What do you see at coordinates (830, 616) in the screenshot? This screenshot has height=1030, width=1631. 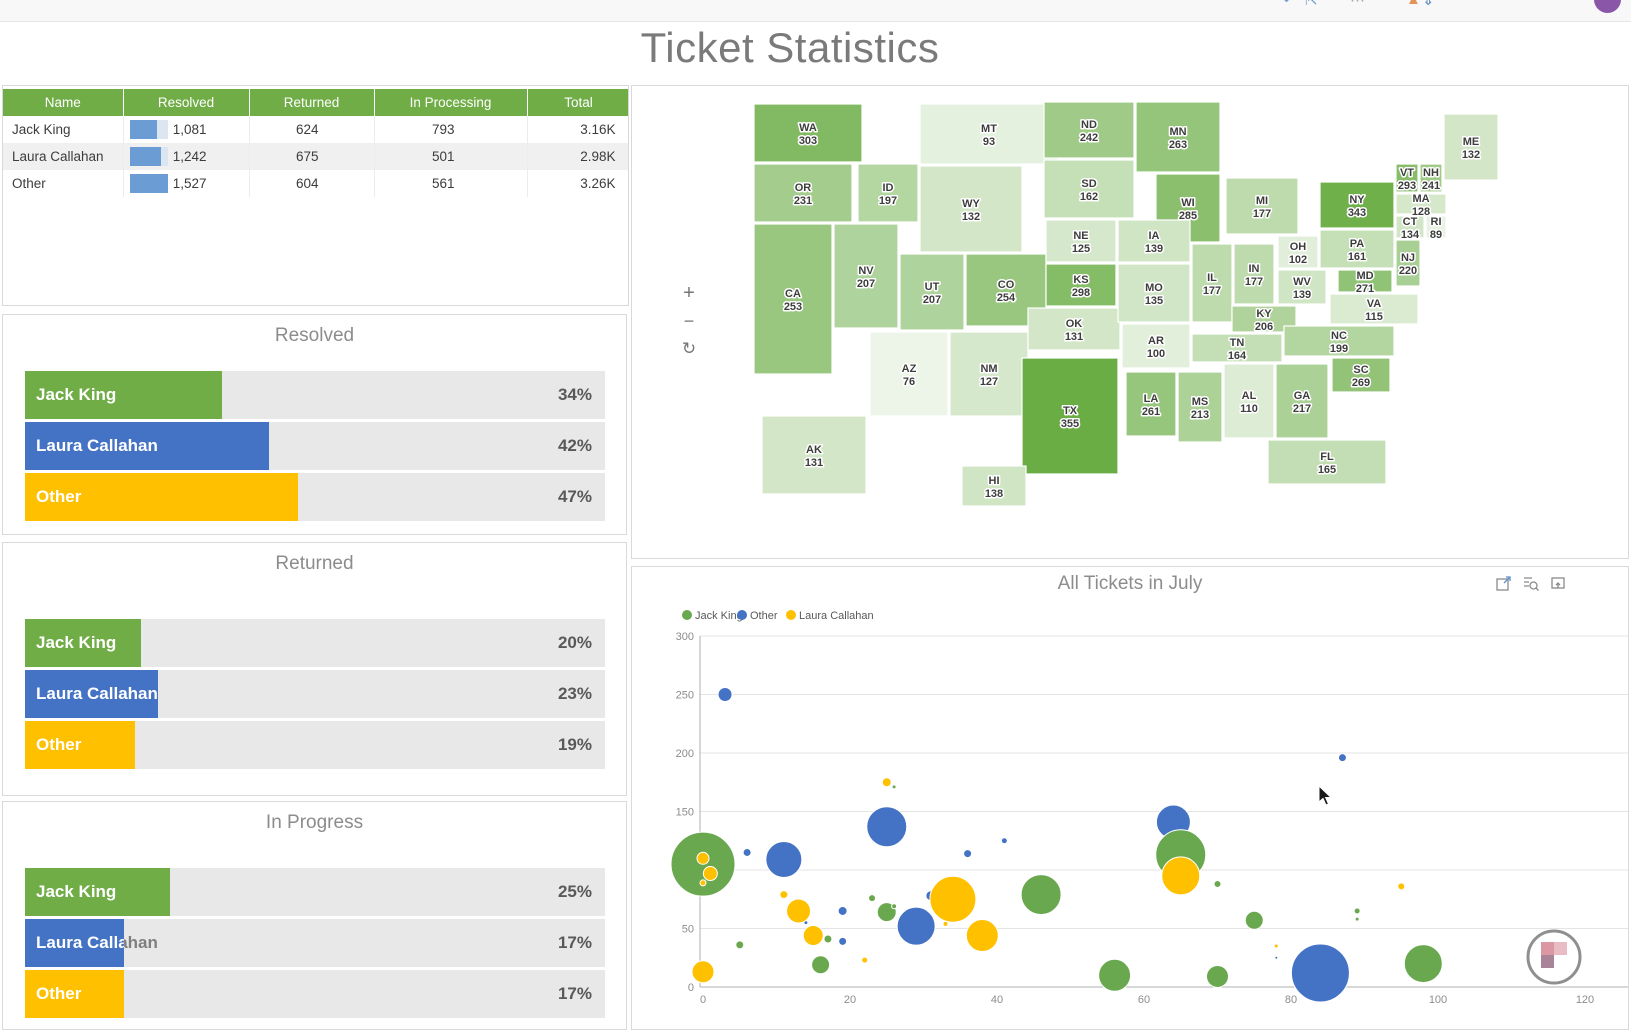 I see `legend-item-laura-callahan: Laura Callahan` at bounding box center [830, 616].